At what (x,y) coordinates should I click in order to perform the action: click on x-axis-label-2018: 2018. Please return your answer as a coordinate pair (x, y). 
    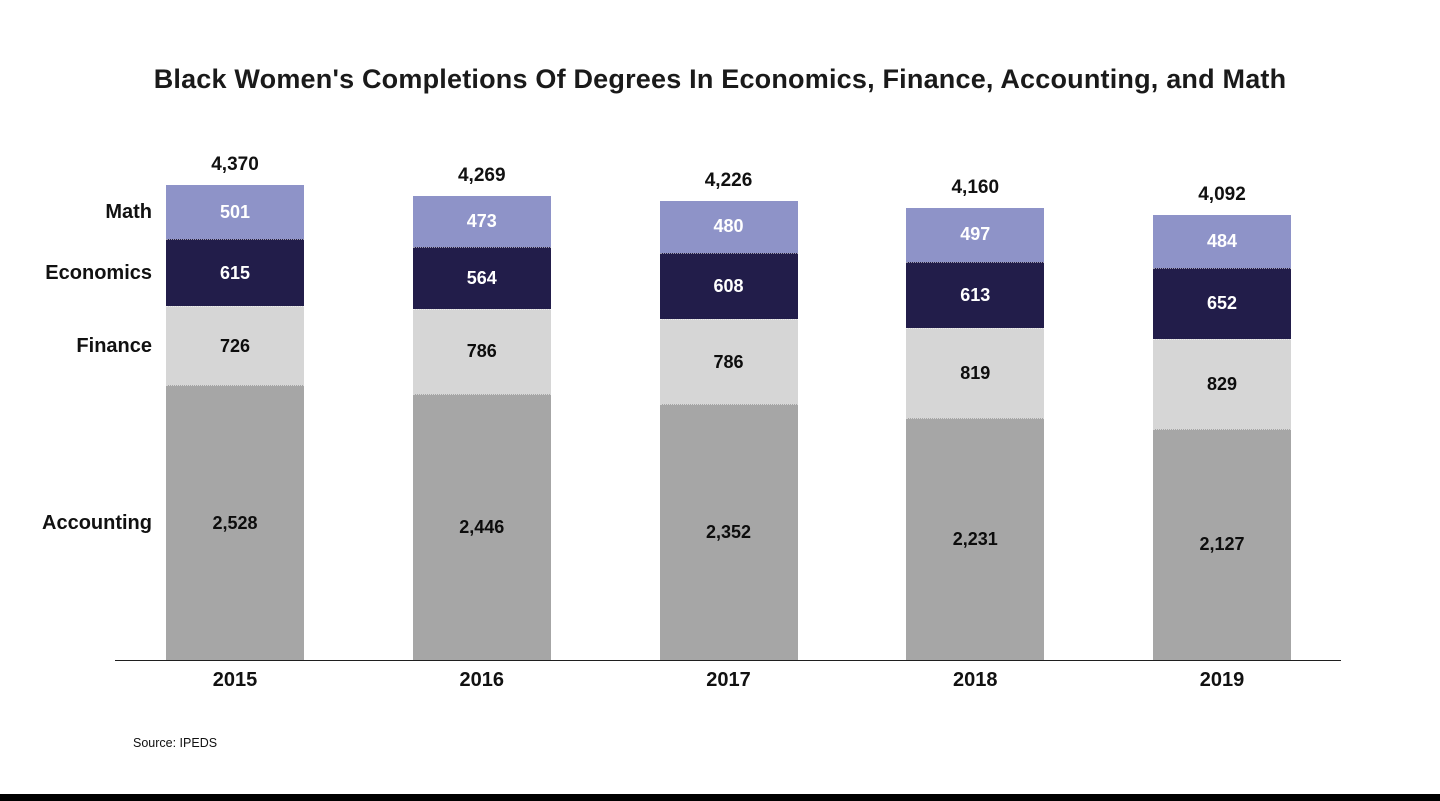
    Looking at the image, I should click on (975, 680).